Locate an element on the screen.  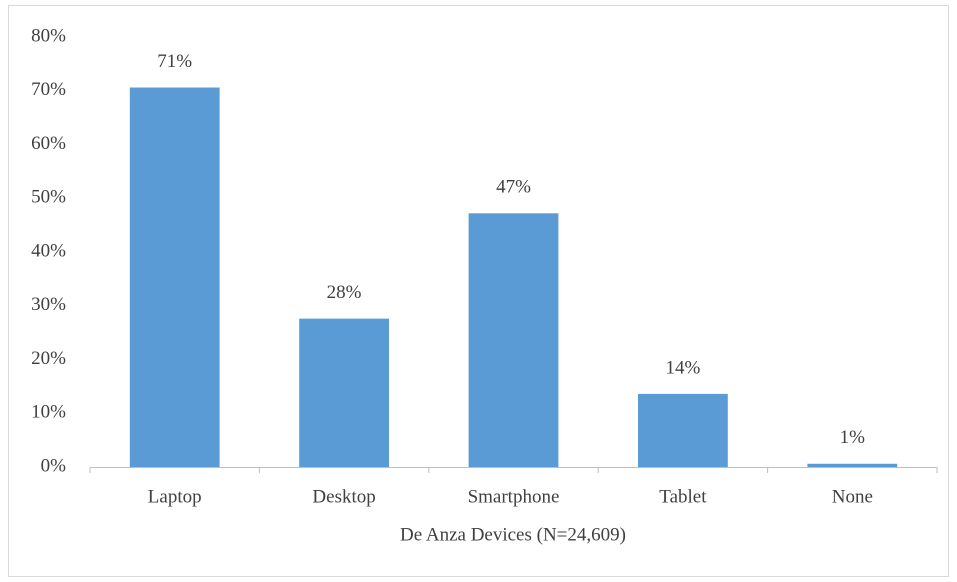
x-tick-label: Smartphone is located at coordinates (514, 496).